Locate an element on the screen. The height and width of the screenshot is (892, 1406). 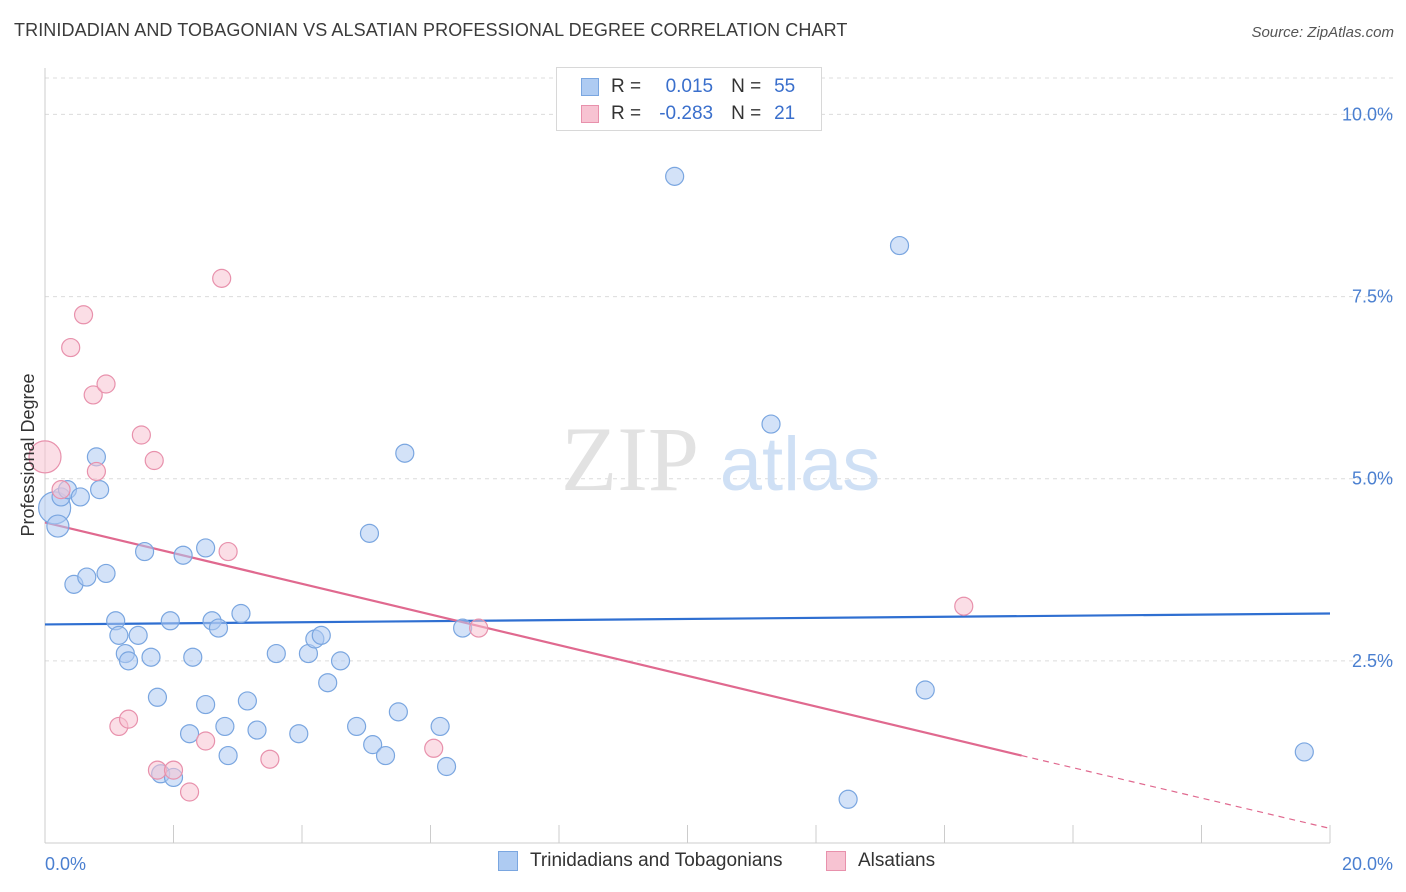
y-tick-label: 5.0% is located at coordinates (1372, 479).